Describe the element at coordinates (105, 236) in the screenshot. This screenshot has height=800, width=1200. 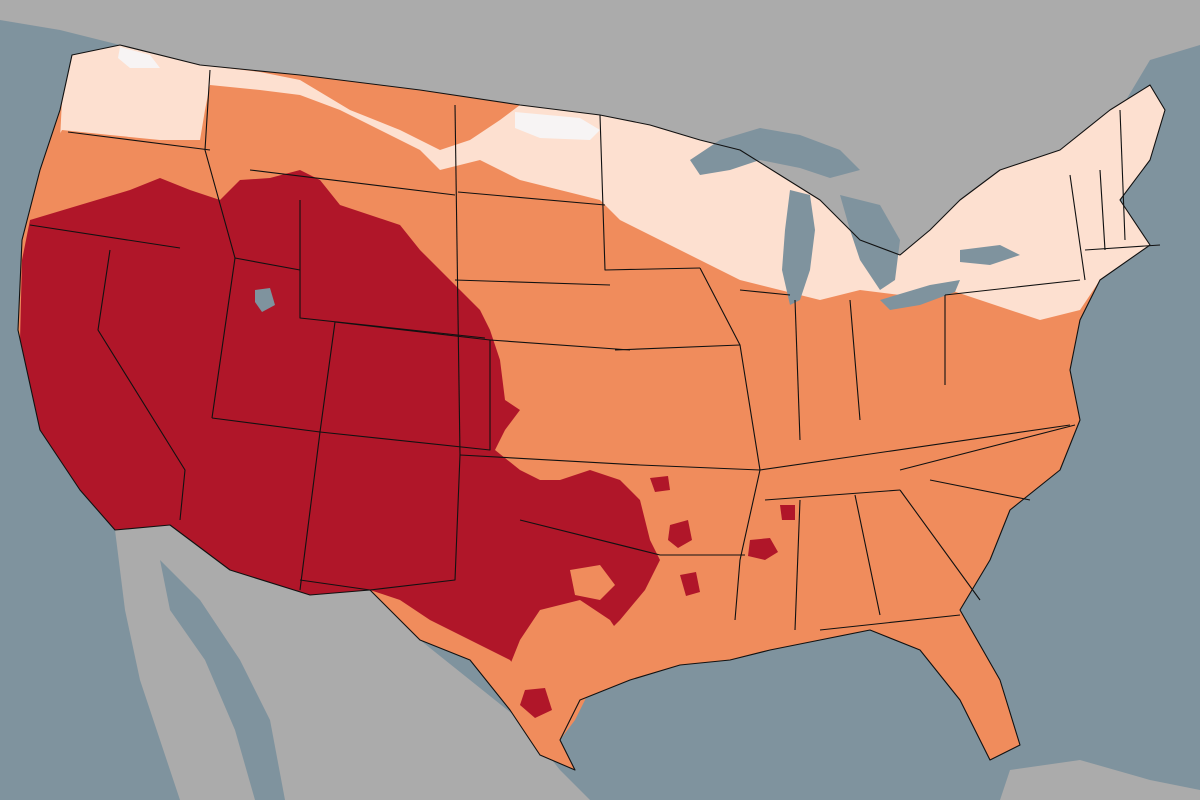
I see `border-or-ca` at that location.